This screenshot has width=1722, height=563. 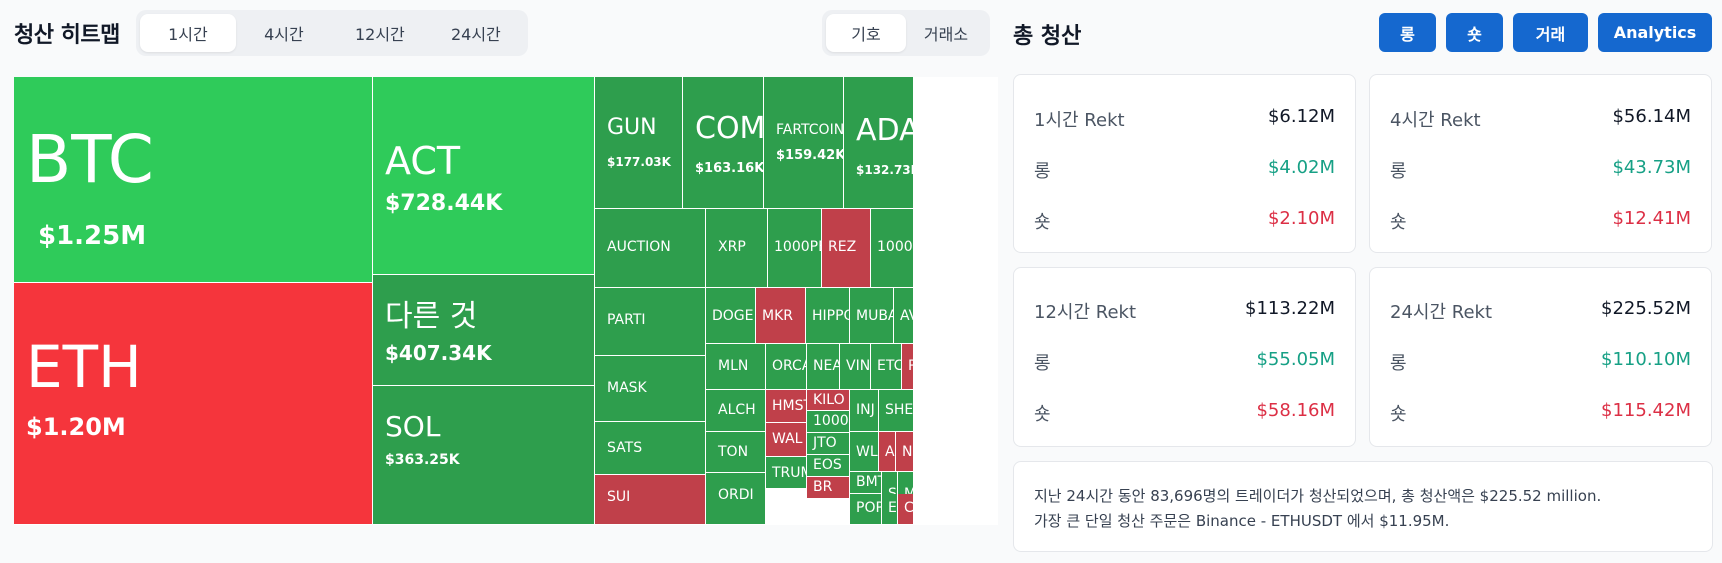 I want to click on cell-symbol: DOGE, so click(x=733, y=316).